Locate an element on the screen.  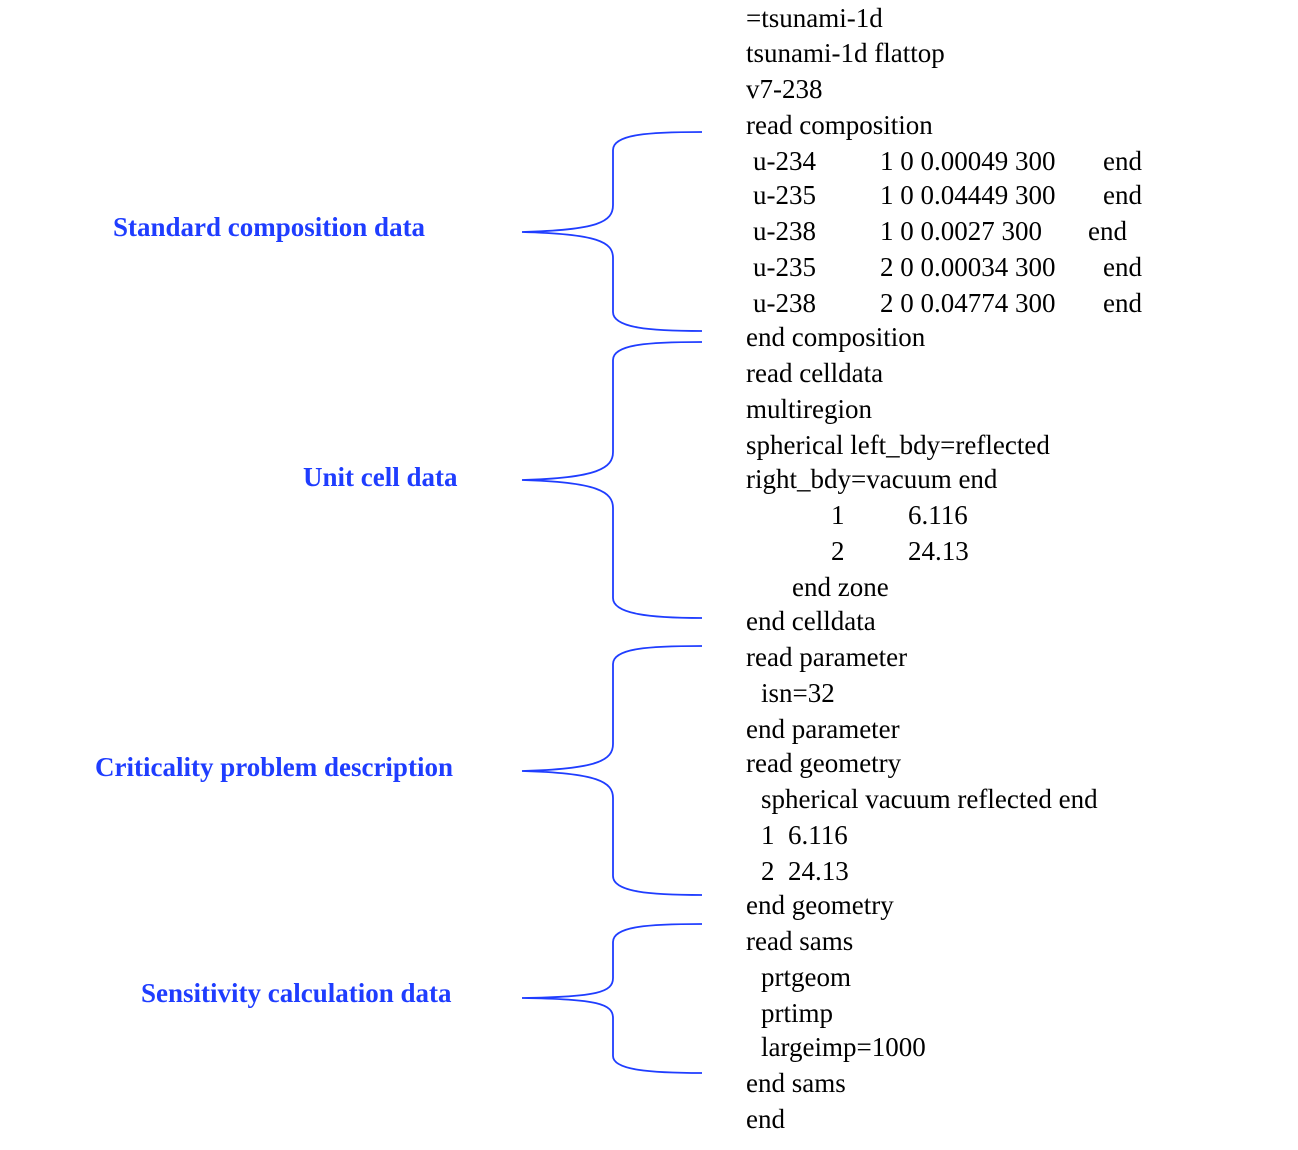
code-line-left-boundary: spherical left_bdy=reflected is located at coordinates (898, 445).